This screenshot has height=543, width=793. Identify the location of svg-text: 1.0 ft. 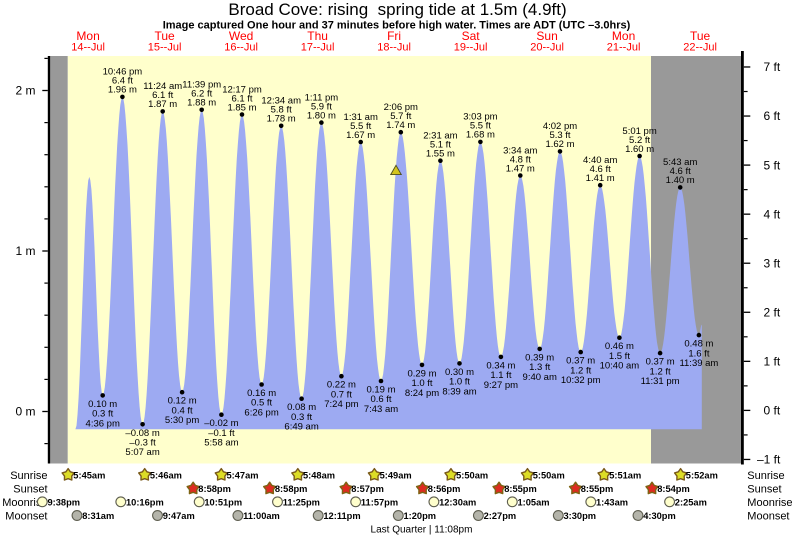
(459, 382).